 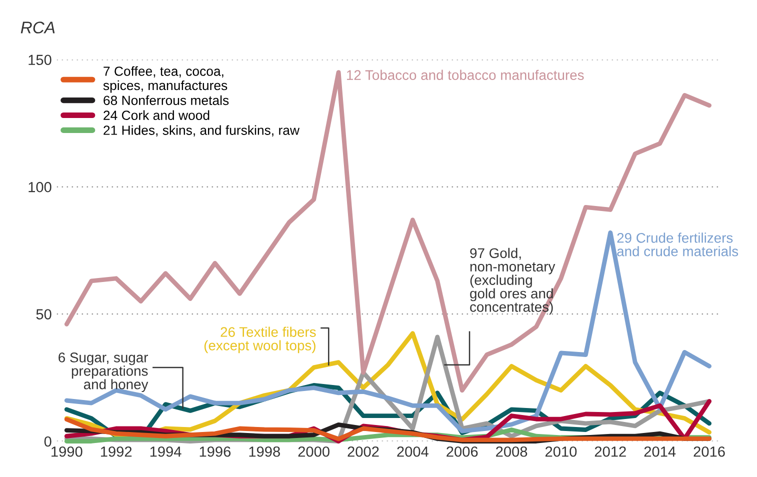 What do you see at coordinates (660, 451) in the screenshot?
I see `x-tick-label: 2014` at bounding box center [660, 451].